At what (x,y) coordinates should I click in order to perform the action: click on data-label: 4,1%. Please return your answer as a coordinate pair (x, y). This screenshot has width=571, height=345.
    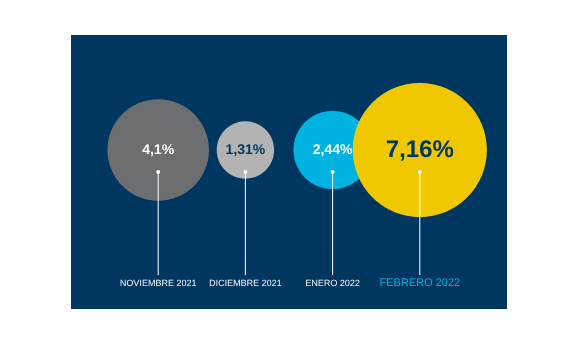
    Looking at the image, I should click on (158, 149).